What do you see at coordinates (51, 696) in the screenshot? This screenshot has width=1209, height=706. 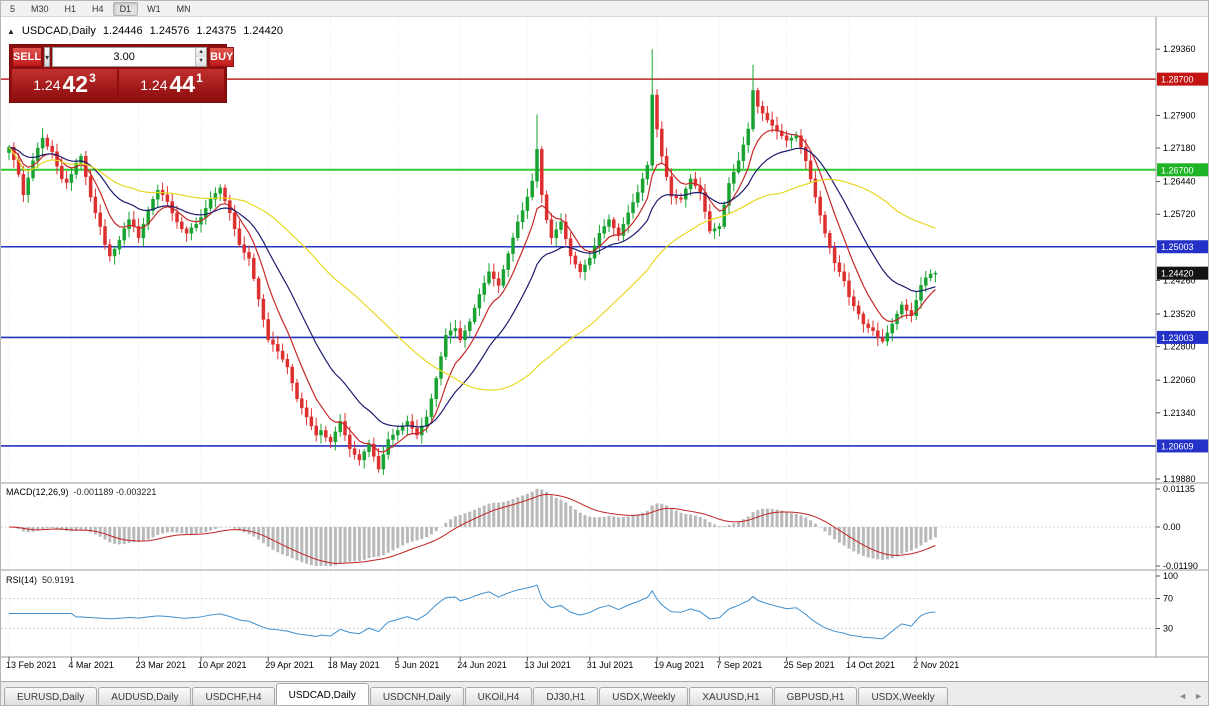 I see `chart-tab-EURUSD-Daily-0: EURUSD,Daily` at bounding box center [51, 696].